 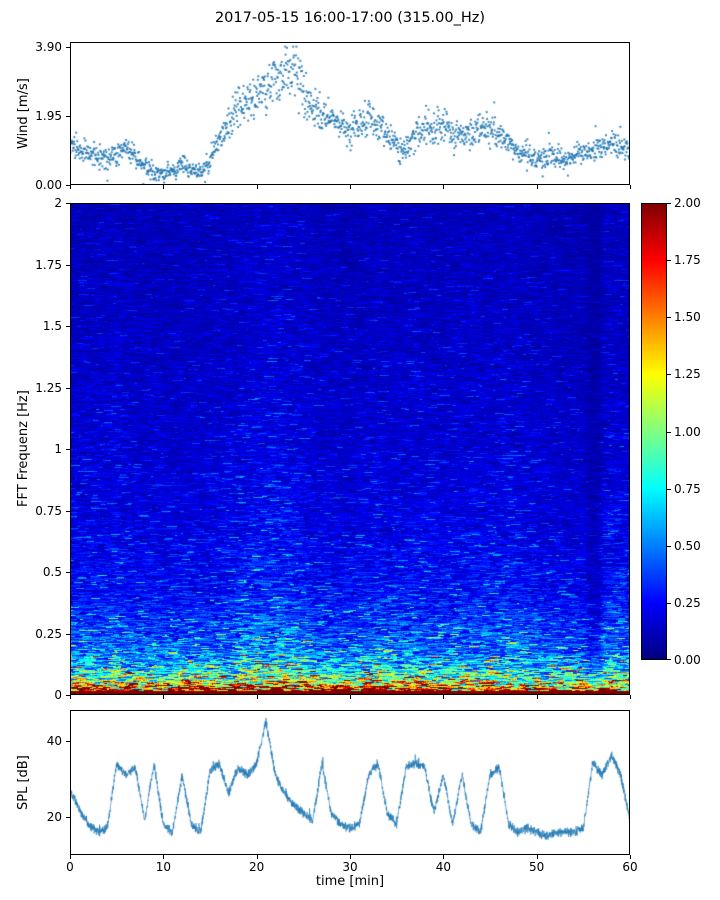 What do you see at coordinates (350, 867) in the screenshot?
I see `x-tick-label: 30` at bounding box center [350, 867].